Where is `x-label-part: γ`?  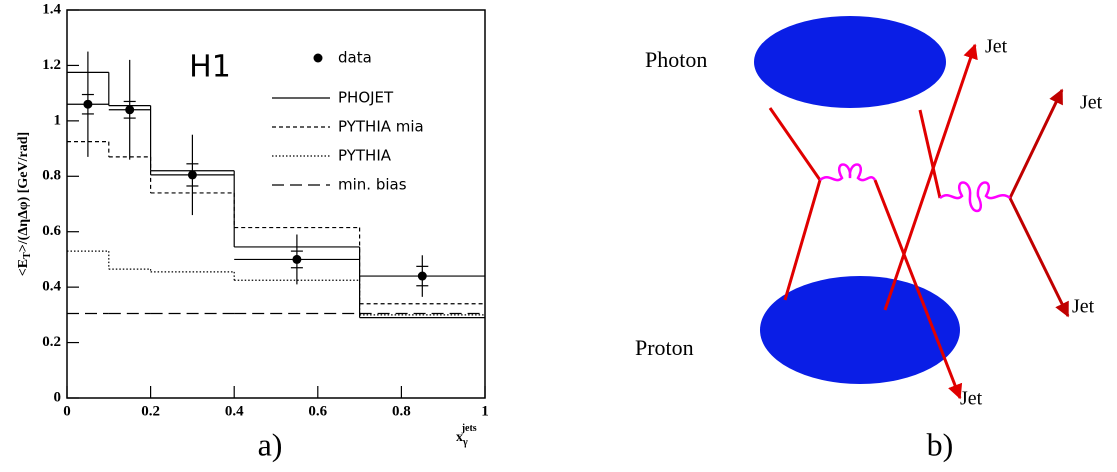
x-label-part: γ is located at coordinates (465, 442).